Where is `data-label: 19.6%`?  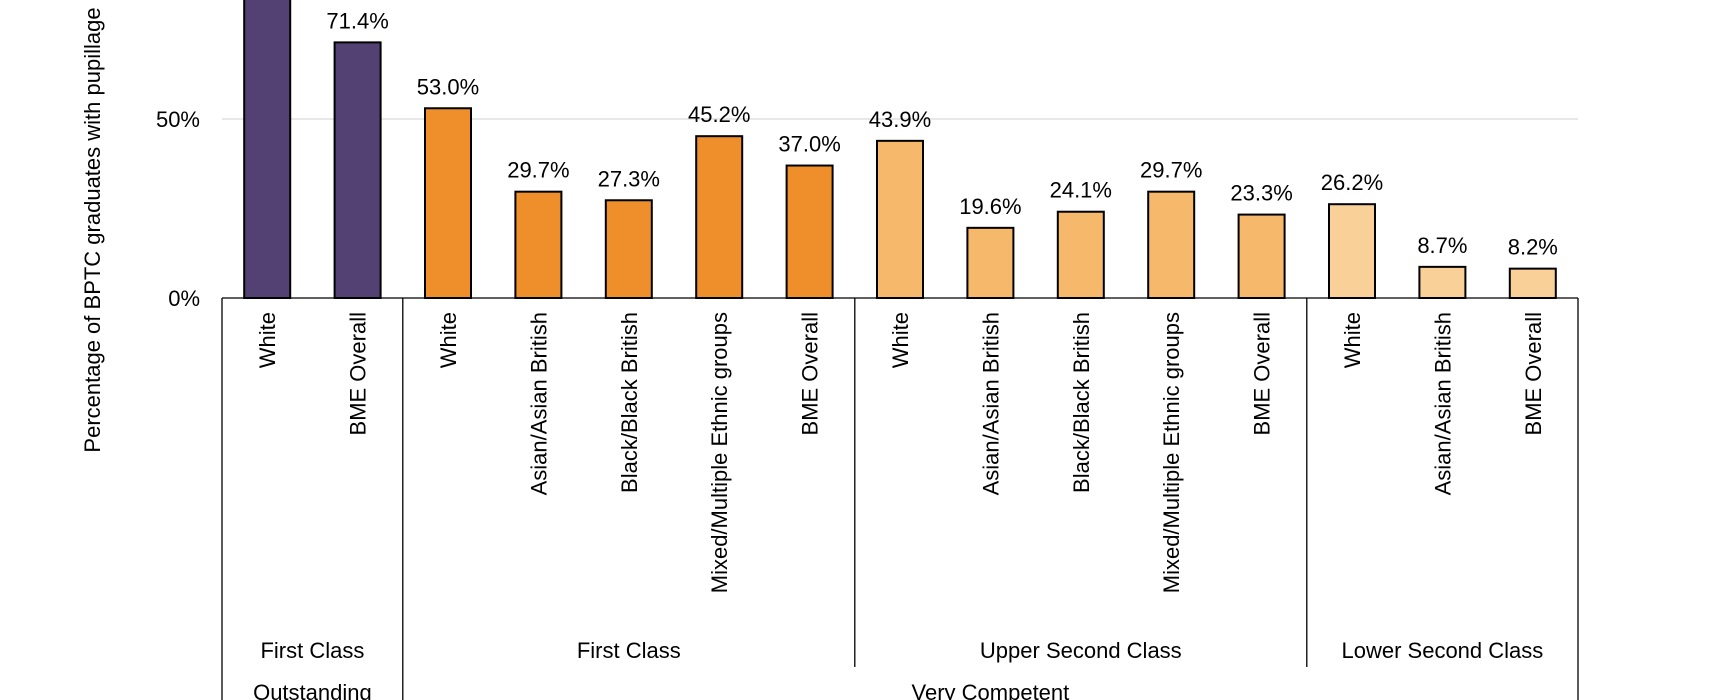 data-label: 19.6% is located at coordinates (990, 206).